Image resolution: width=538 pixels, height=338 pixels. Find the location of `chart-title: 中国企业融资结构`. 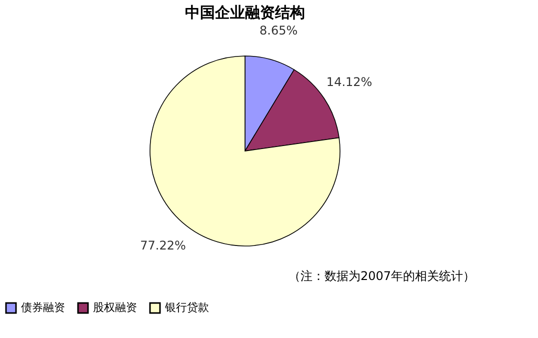

chart-title: 中国企业融资结构 is located at coordinates (245, 13).